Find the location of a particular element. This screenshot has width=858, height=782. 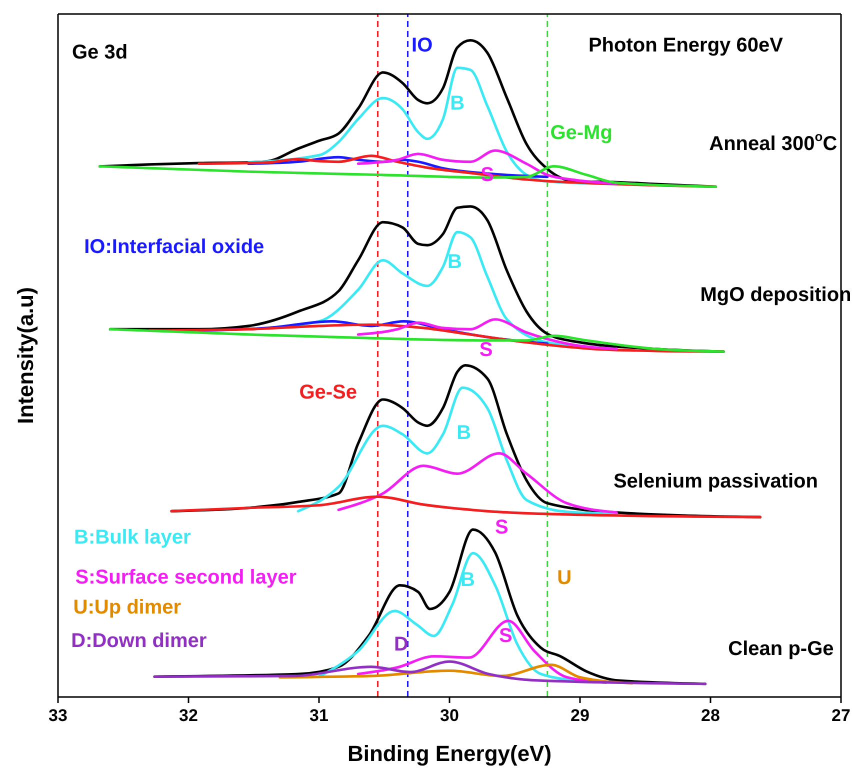

x-tick-label: 28 is located at coordinates (710, 716).